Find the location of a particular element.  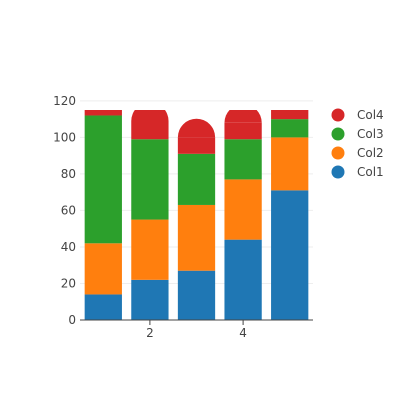

legend-item-col3: Col3 is located at coordinates (357, 134).